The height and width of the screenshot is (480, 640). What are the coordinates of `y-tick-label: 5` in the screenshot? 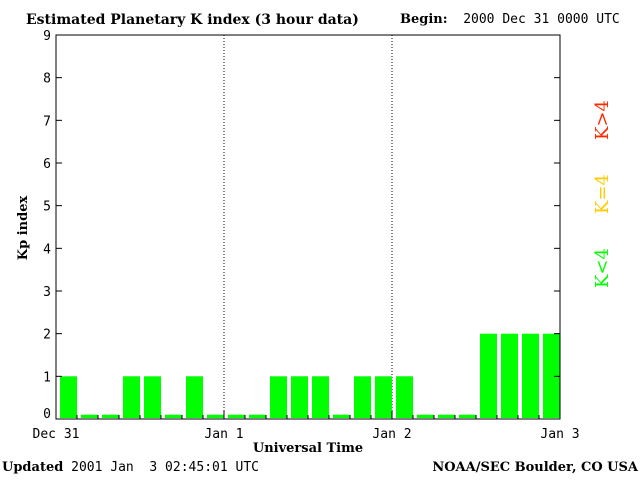 It's located at (47, 207).